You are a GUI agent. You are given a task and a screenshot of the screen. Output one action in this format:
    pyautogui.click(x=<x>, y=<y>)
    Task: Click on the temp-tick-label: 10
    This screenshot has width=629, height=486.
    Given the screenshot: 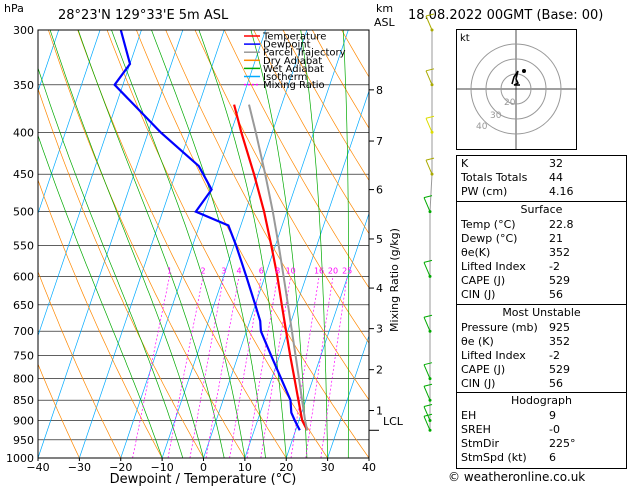 What is the action you would take?
    pyautogui.click(x=245, y=467)
    